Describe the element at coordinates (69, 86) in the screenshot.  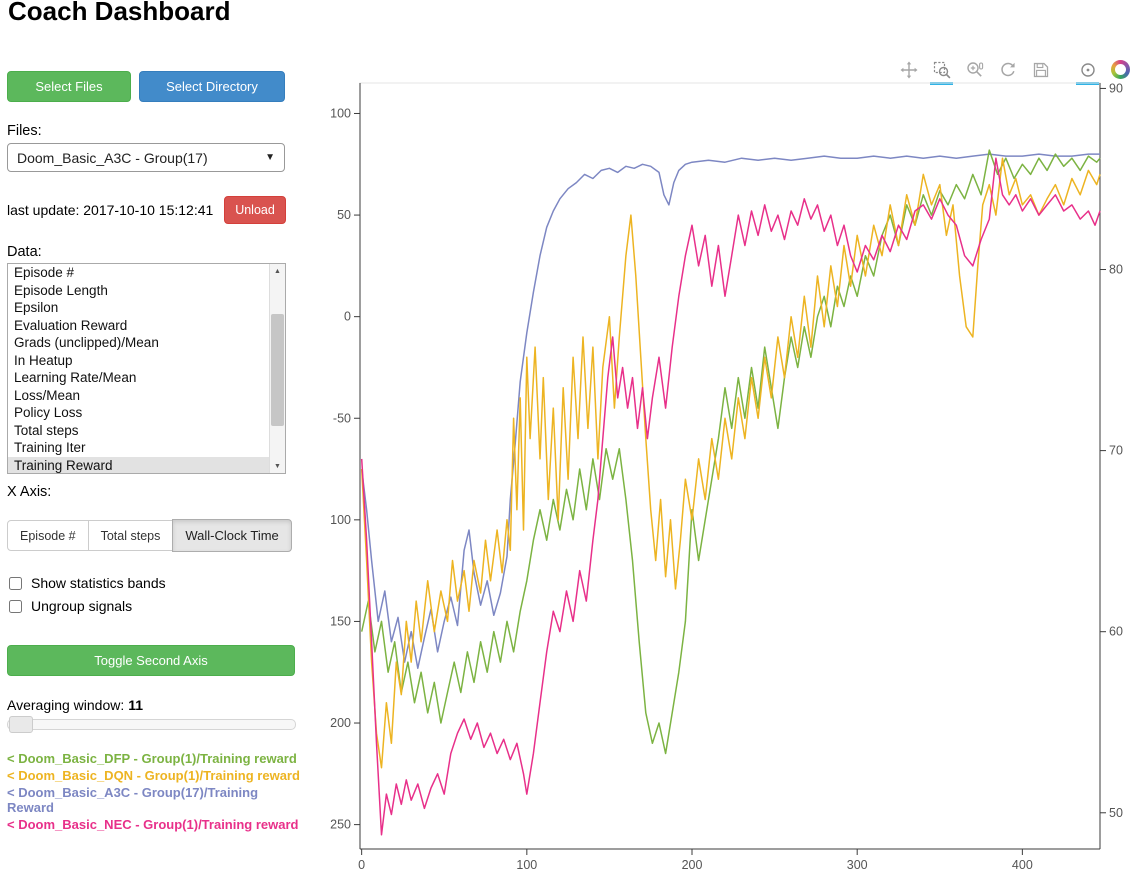
I see `select-files-button: Select Files` at that location.